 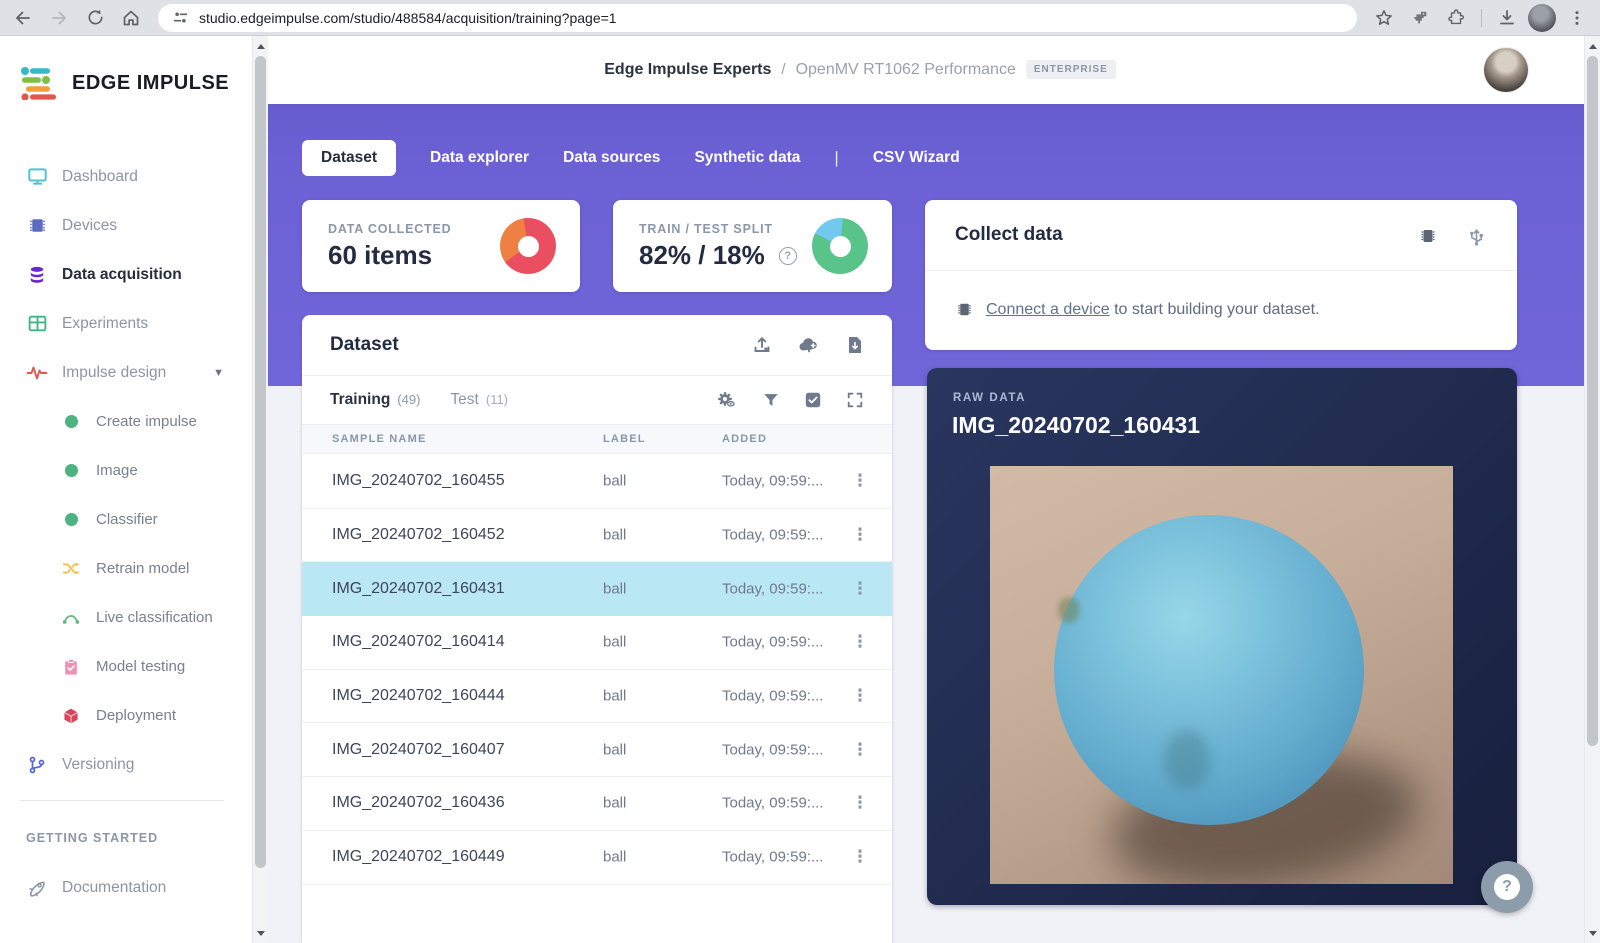 I want to click on bookmark-star-icon, so click(x=1384, y=18).